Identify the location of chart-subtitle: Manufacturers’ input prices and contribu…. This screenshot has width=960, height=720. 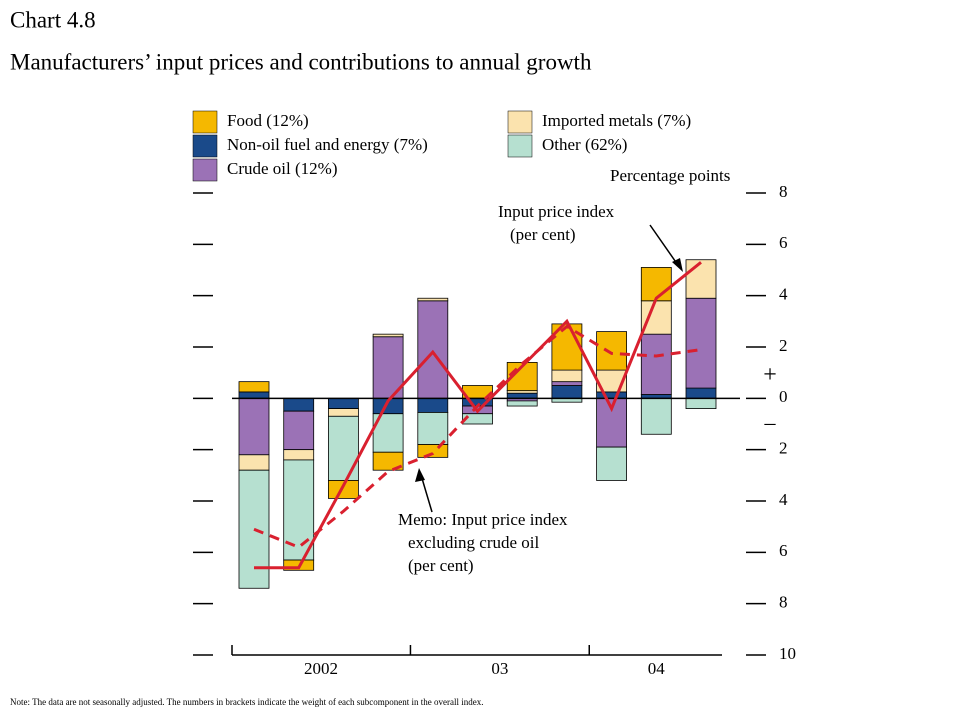
(301, 61).